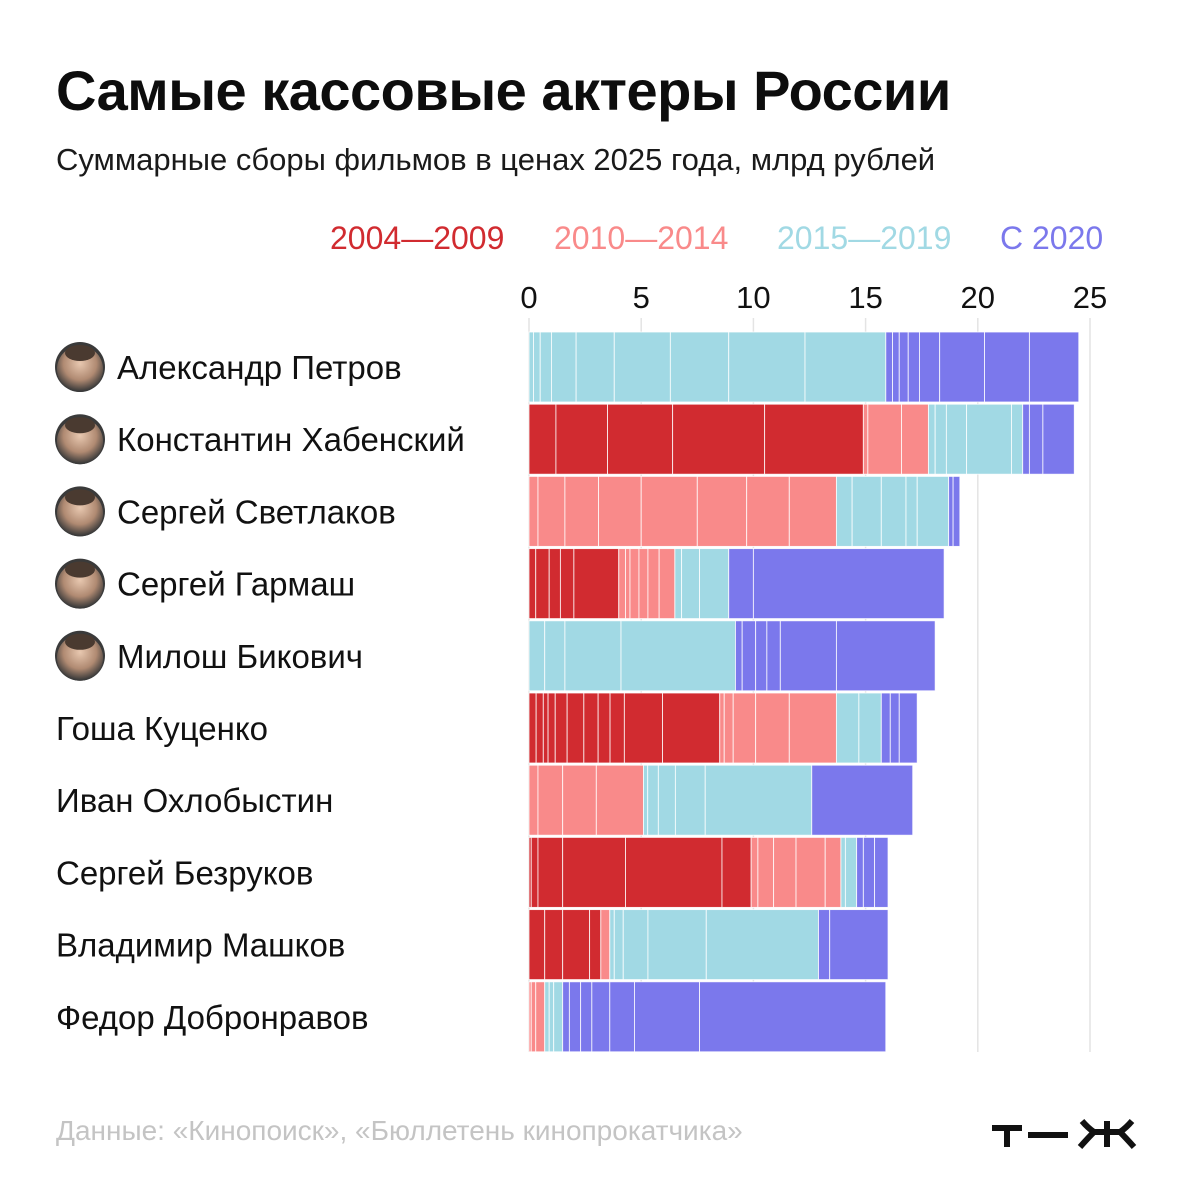 The height and width of the screenshot is (1200, 1200). What do you see at coordinates (813, 297) in the screenshot?
I see `x-axis-ticks: 0 5 10 15 20 25` at bounding box center [813, 297].